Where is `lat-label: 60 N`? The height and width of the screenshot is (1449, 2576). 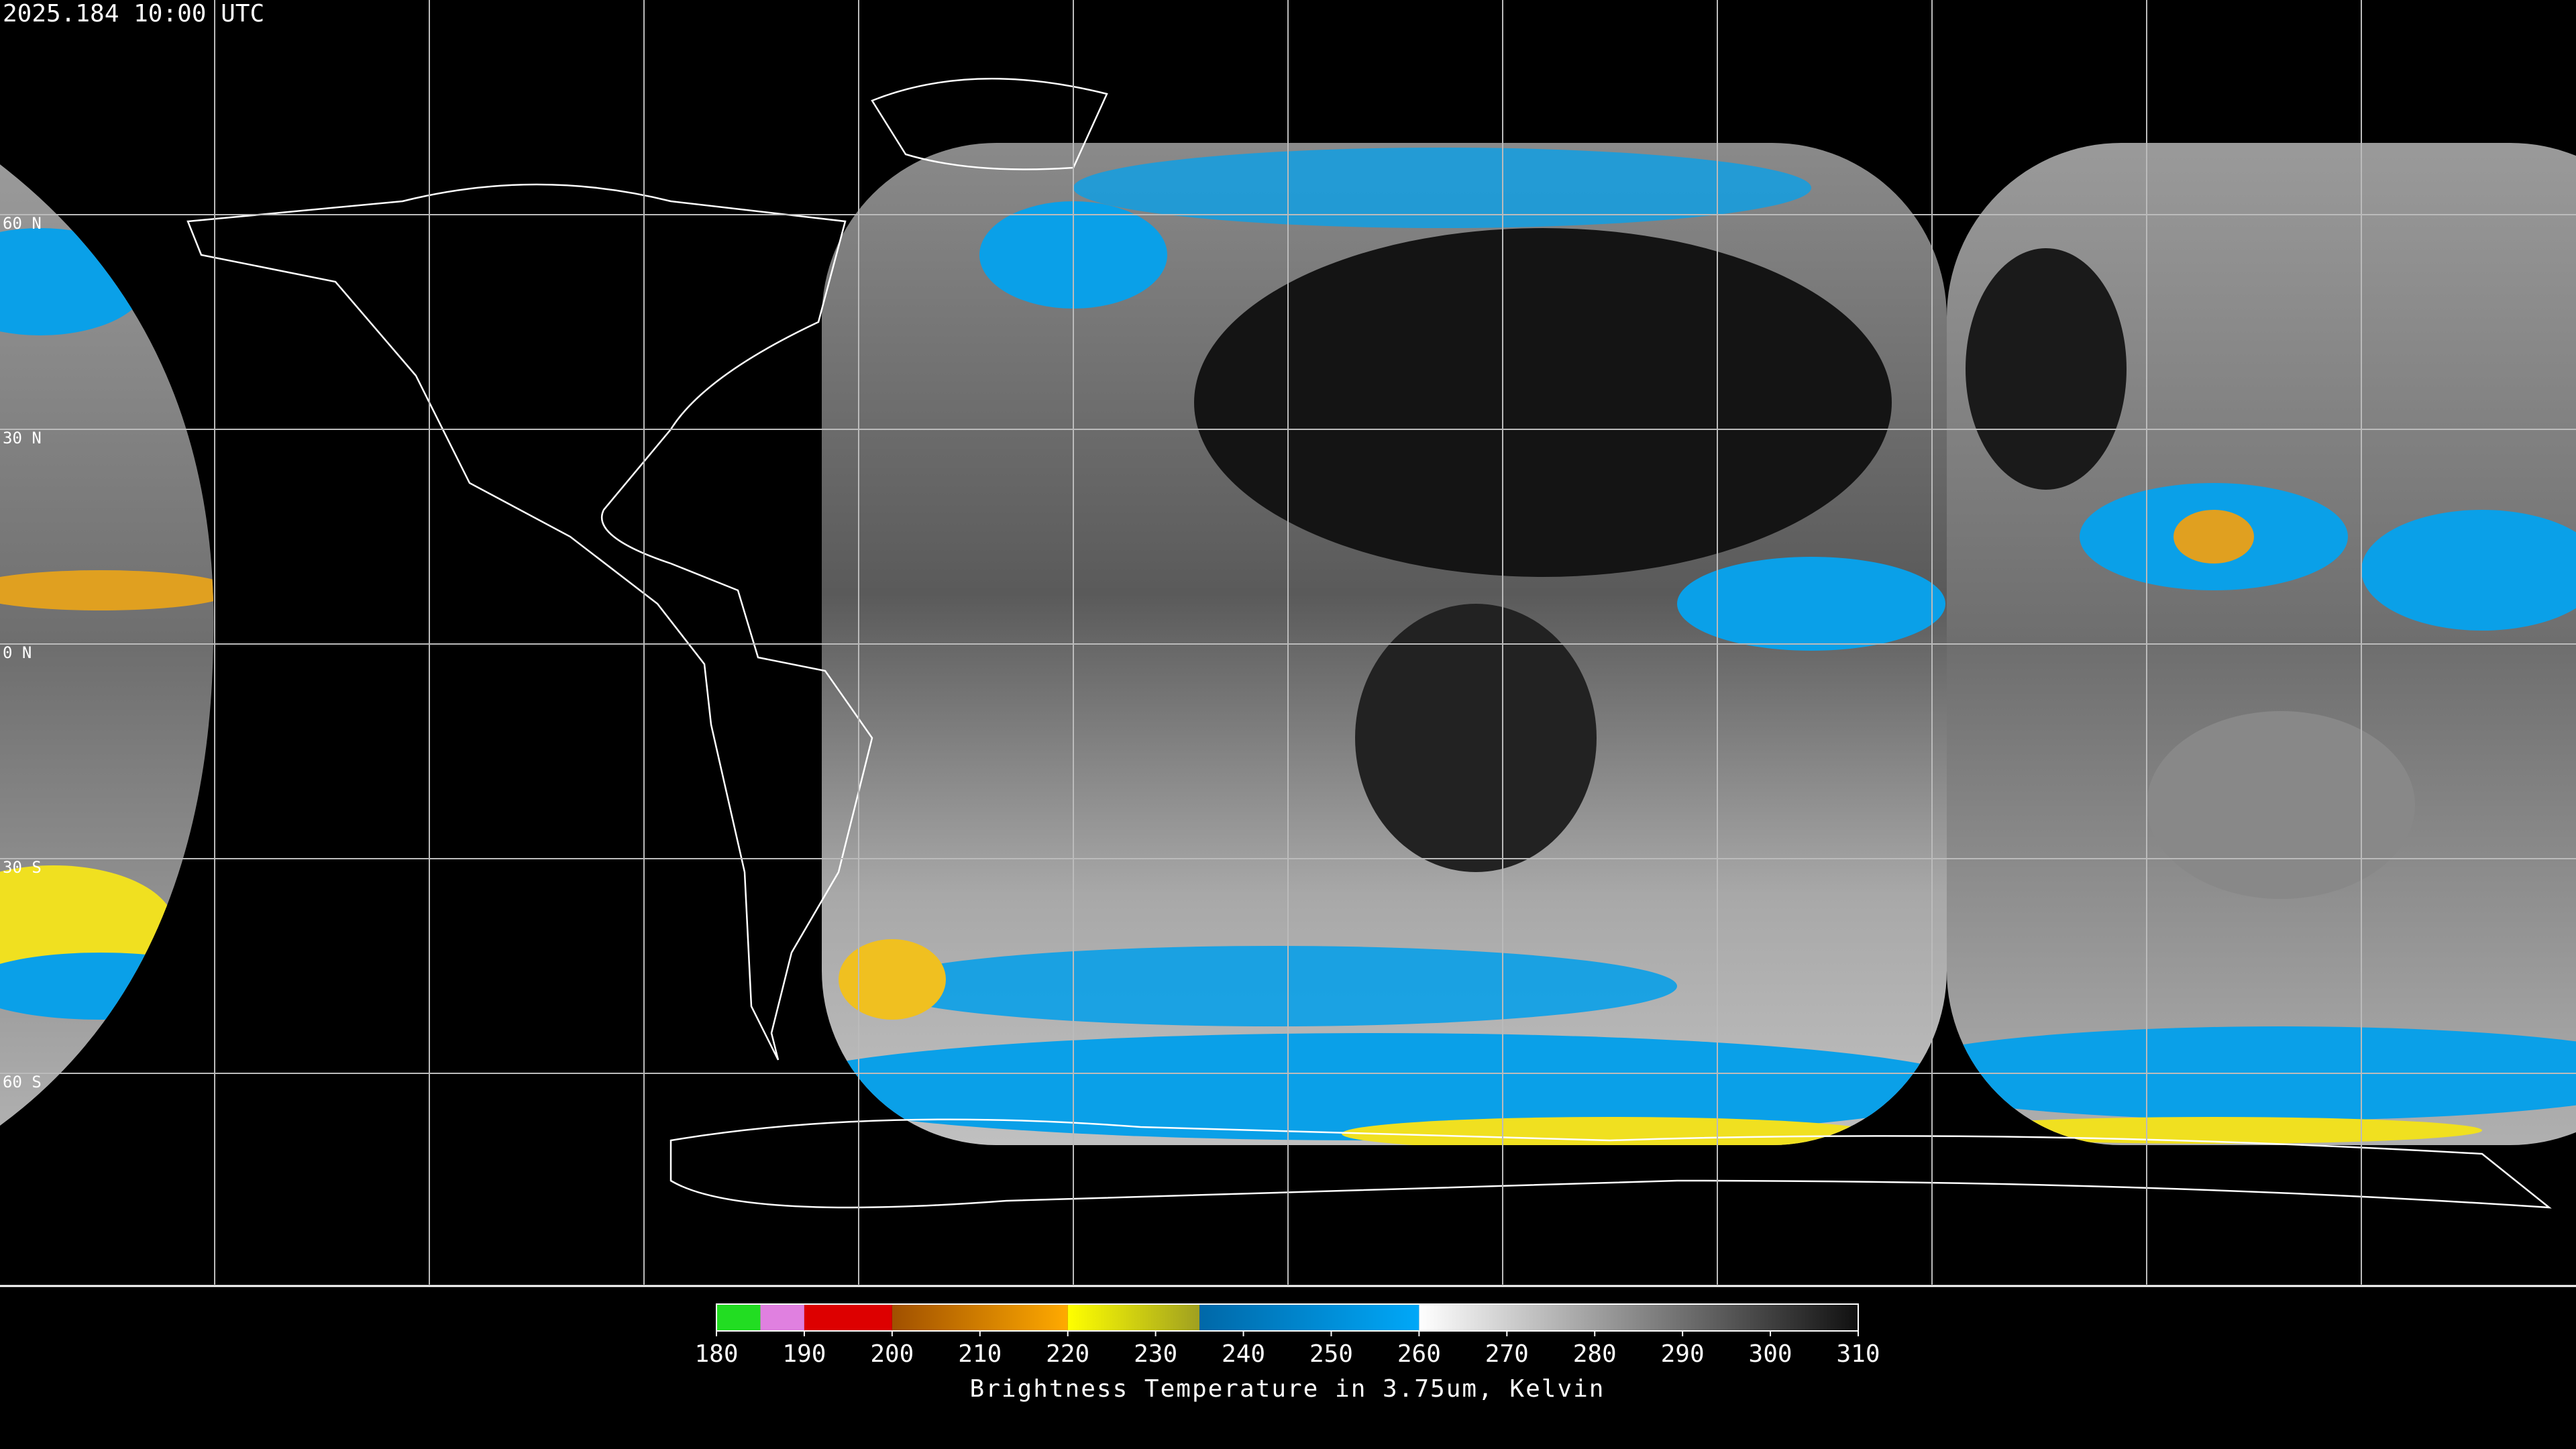
lat-label: 60 N is located at coordinates (22, 223).